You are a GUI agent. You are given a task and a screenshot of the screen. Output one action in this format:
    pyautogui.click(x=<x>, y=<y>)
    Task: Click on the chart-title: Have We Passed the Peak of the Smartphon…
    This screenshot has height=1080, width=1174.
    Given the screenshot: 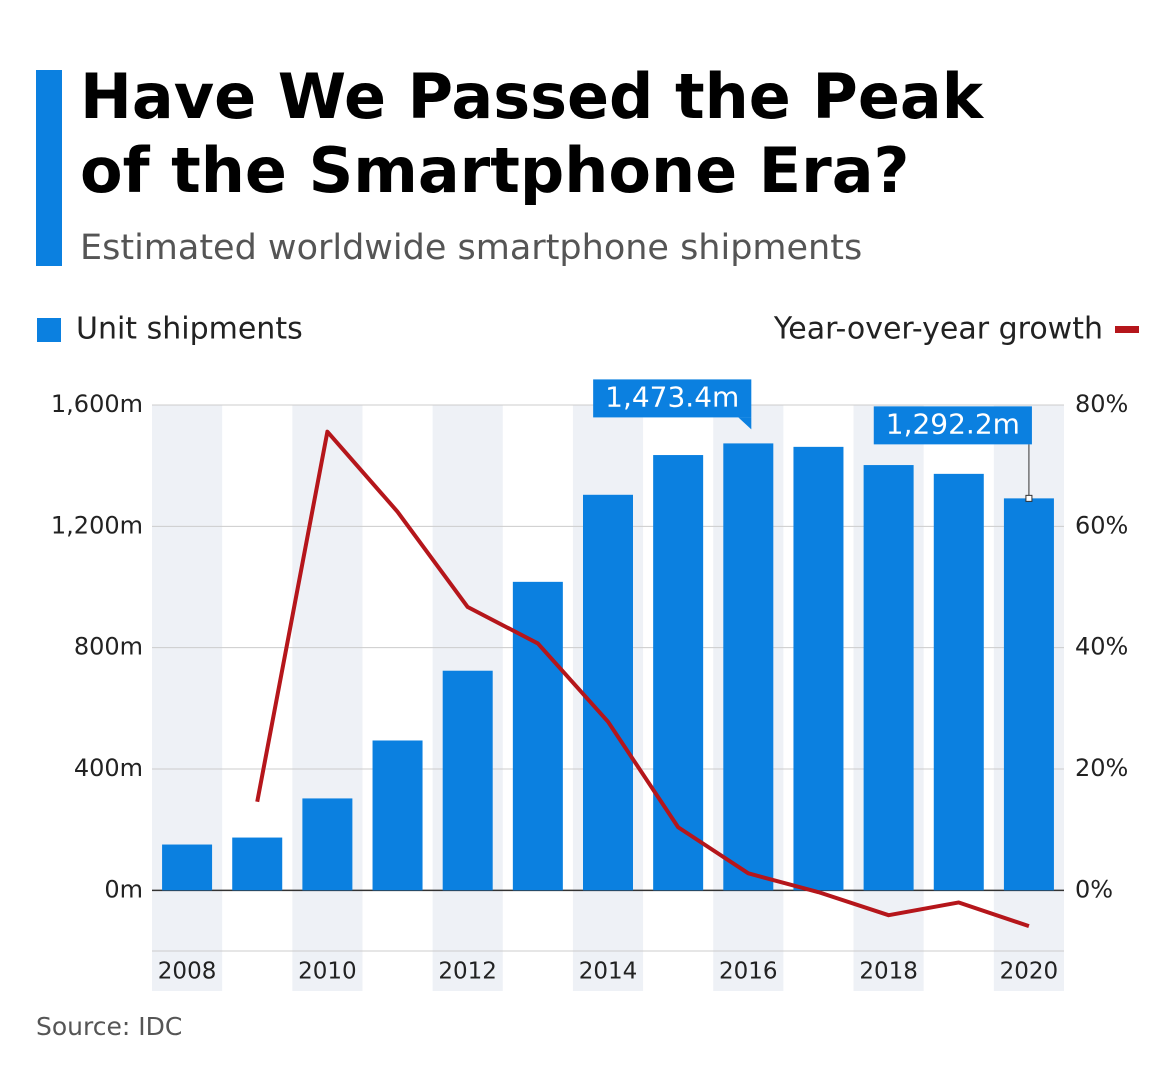 What is the action you would take?
    pyautogui.click(x=531, y=133)
    